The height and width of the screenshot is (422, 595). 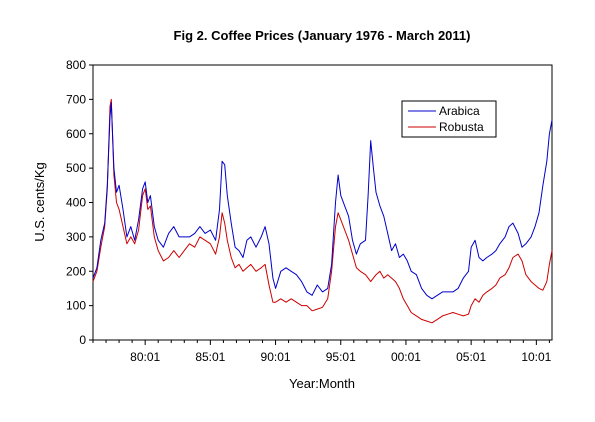 What do you see at coordinates (76, 65) in the screenshot?
I see `y-tick-label: 800` at bounding box center [76, 65].